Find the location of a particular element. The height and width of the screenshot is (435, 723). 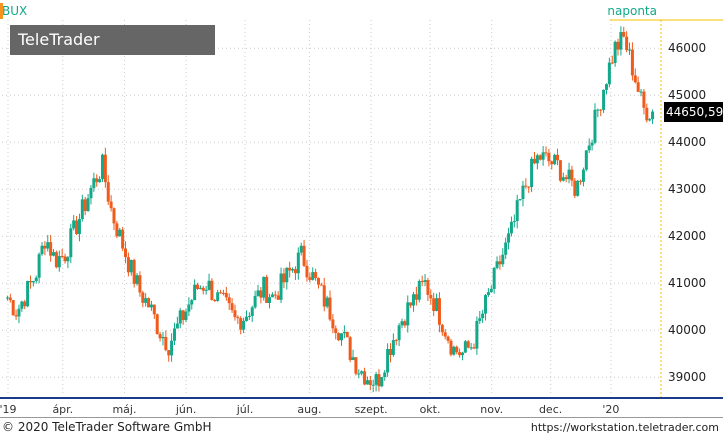

period-label: naponta is located at coordinates (632, 11).